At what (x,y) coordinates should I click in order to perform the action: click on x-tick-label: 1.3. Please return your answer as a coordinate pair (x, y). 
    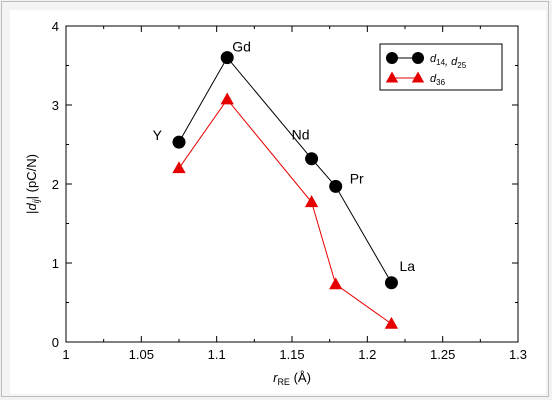
    Looking at the image, I should click on (518, 354).